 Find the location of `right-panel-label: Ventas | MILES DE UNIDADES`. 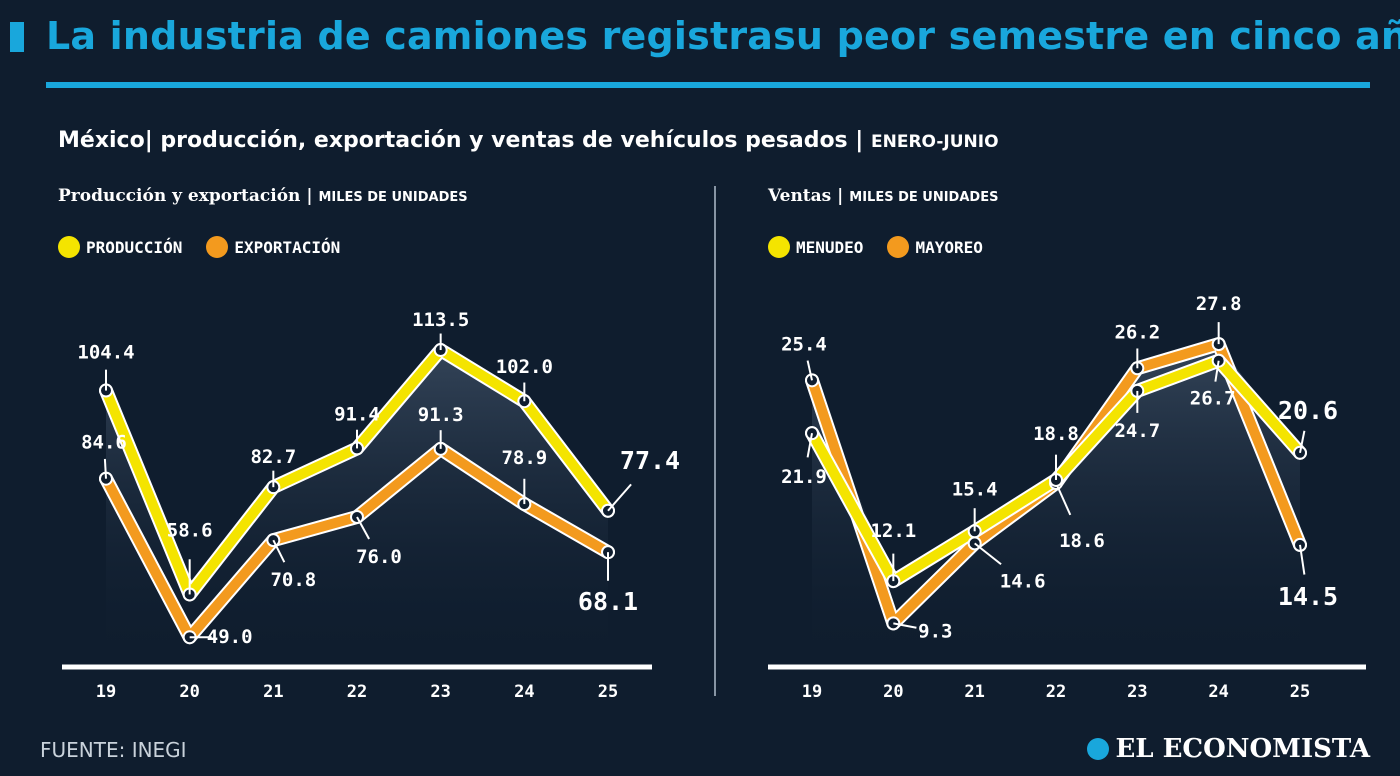

right-panel-label: Ventas | MILES DE UNIDADES is located at coordinates (883, 196).